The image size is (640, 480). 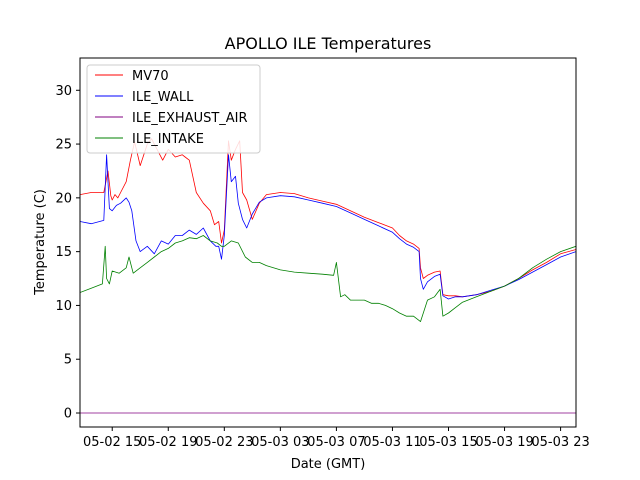 I want to click on x-tick-label: 05-02 19, so click(x=168, y=442).